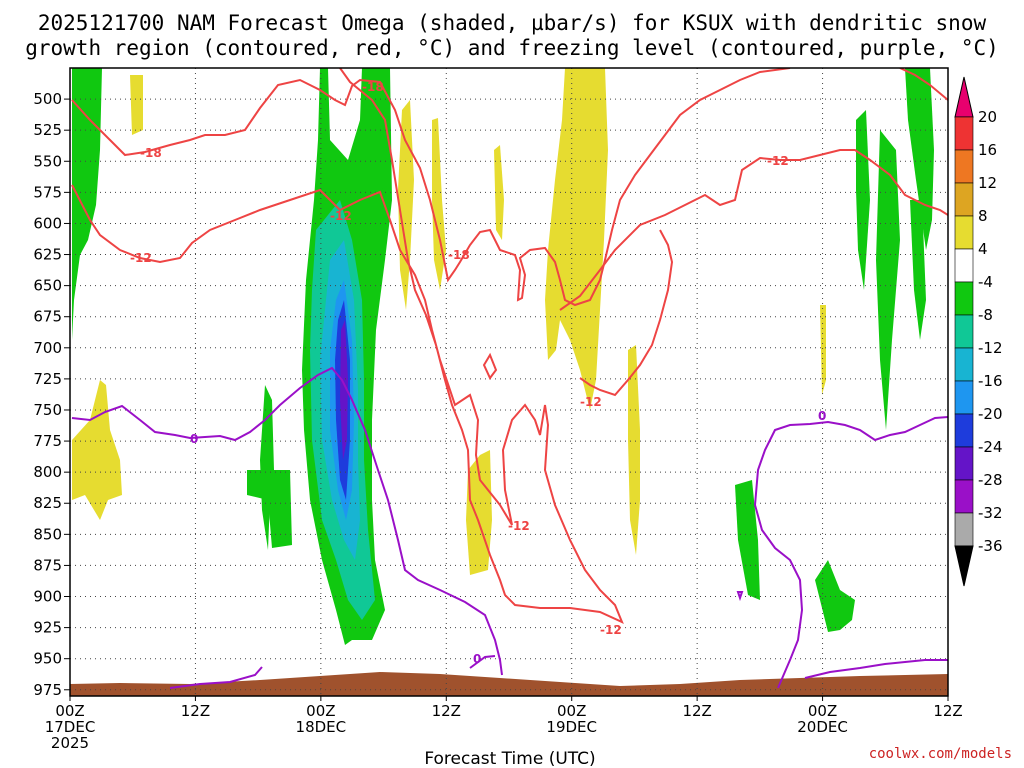  What do you see at coordinates (47, 130) in the screenshot?
I see `y-tick-label: 525` at bounding box center [47, 130].